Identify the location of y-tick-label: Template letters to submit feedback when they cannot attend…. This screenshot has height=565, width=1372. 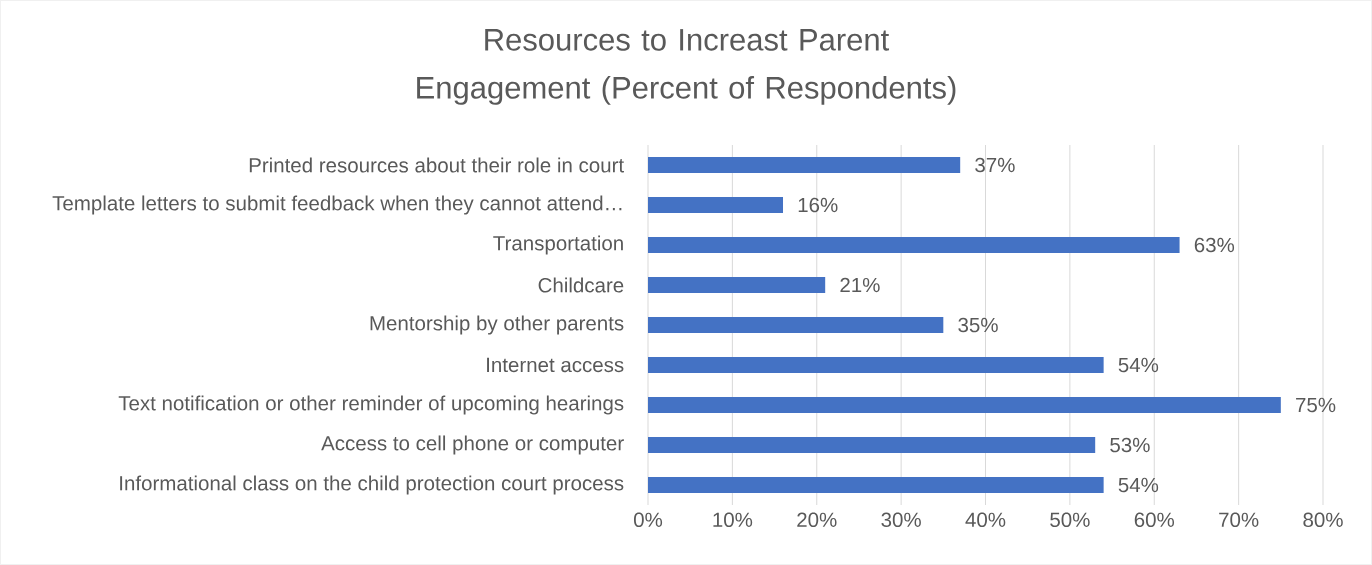
(337, 205).